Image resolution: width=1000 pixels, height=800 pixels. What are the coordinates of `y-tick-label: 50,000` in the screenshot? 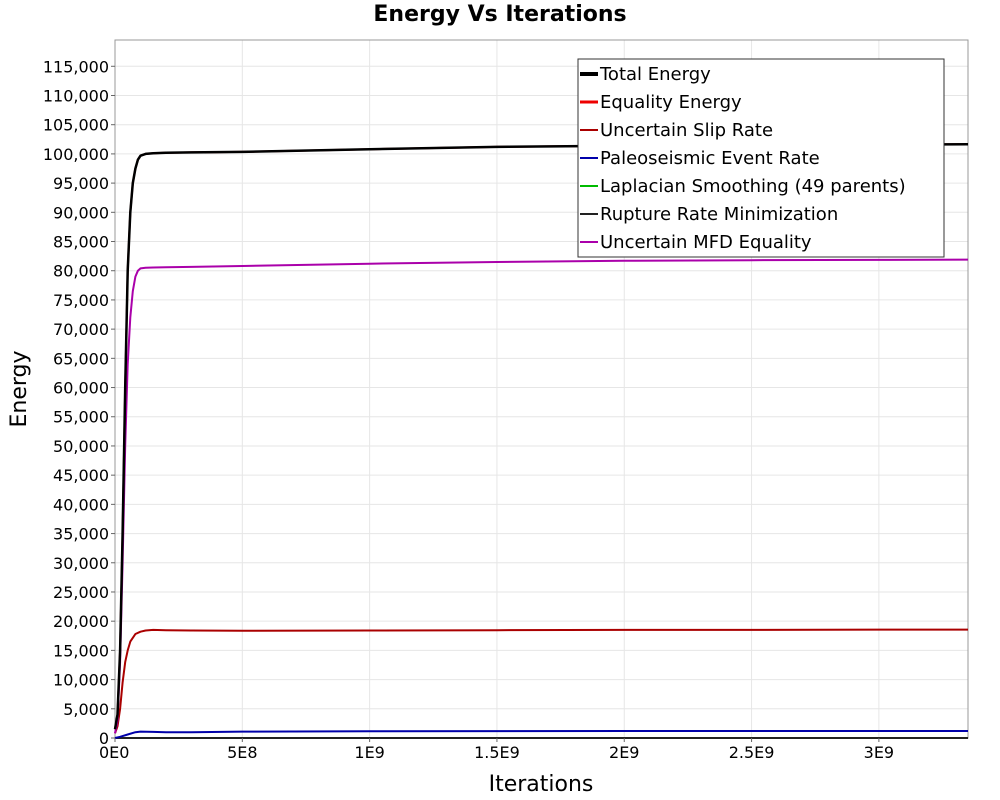 It's located at (81, 446).